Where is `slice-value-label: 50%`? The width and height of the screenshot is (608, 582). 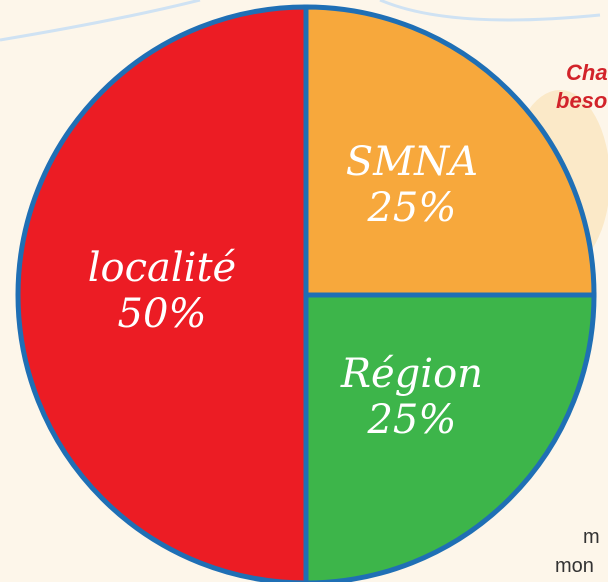 slice-value-label: 50% is located at coordinates (162, 314).